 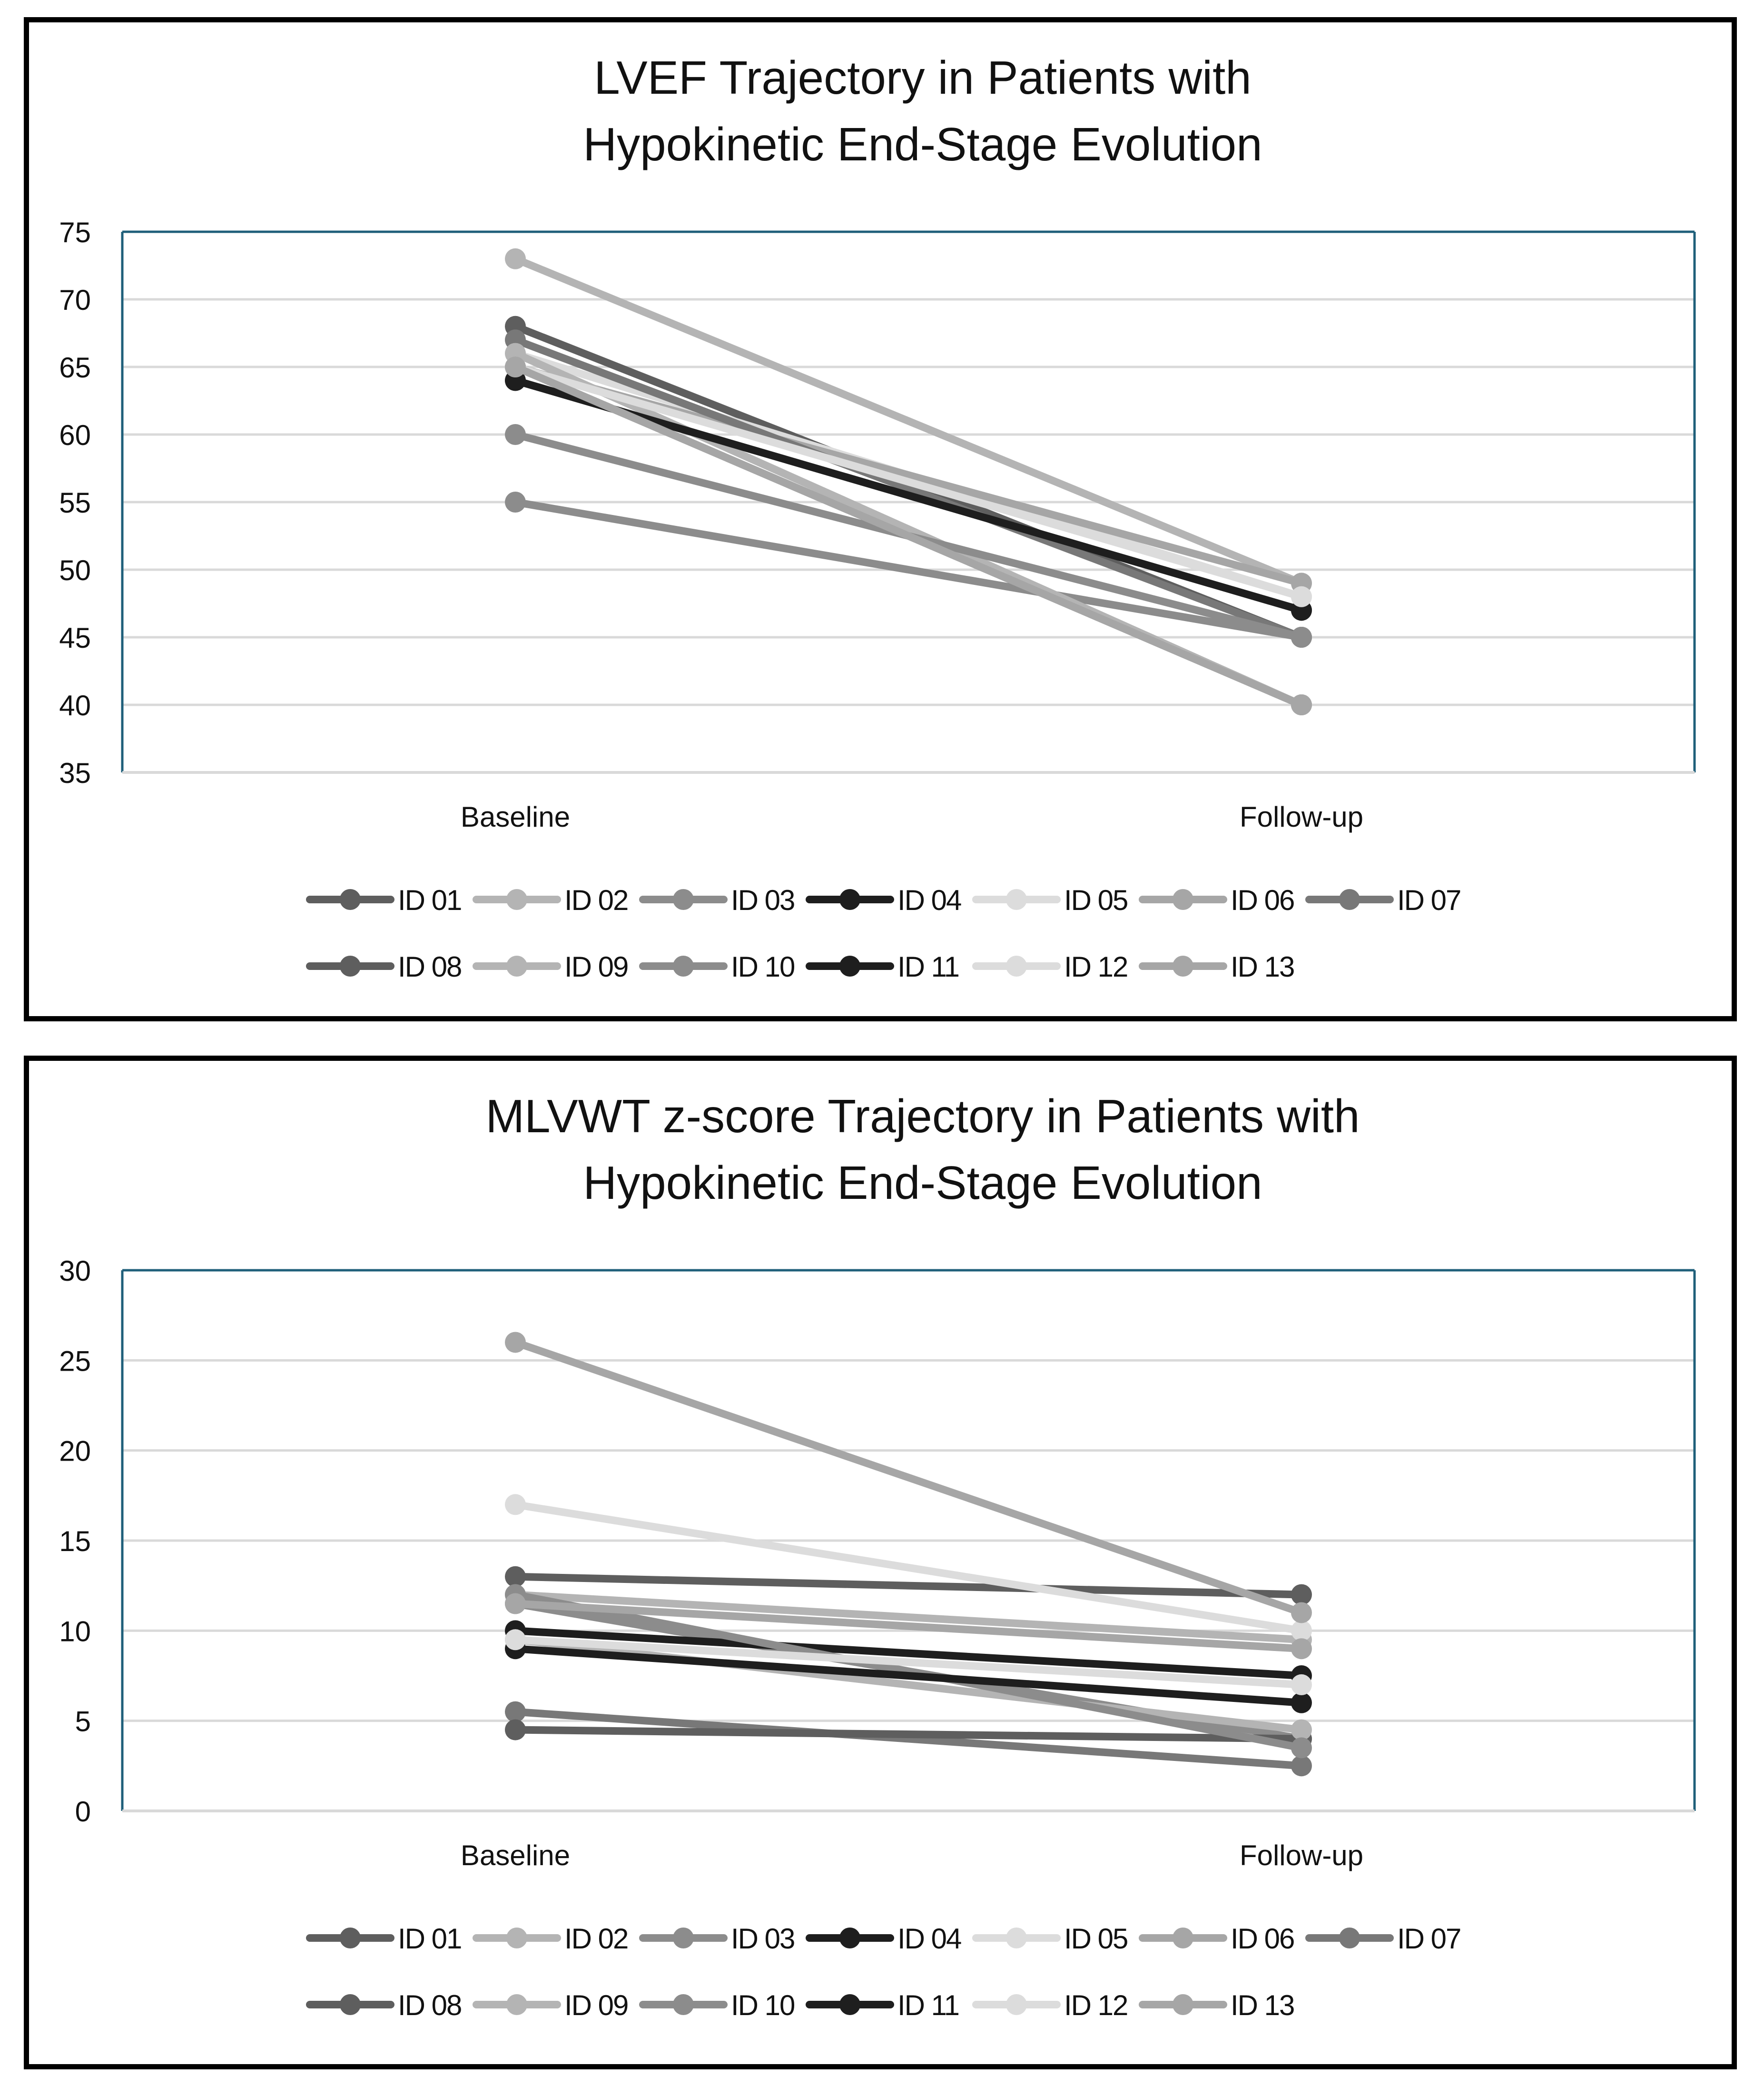 What do you see at coordinates (1095, 1939) in the screenshot?
I see `legend-label: ID 05` at bounding box center [1095, 1939].